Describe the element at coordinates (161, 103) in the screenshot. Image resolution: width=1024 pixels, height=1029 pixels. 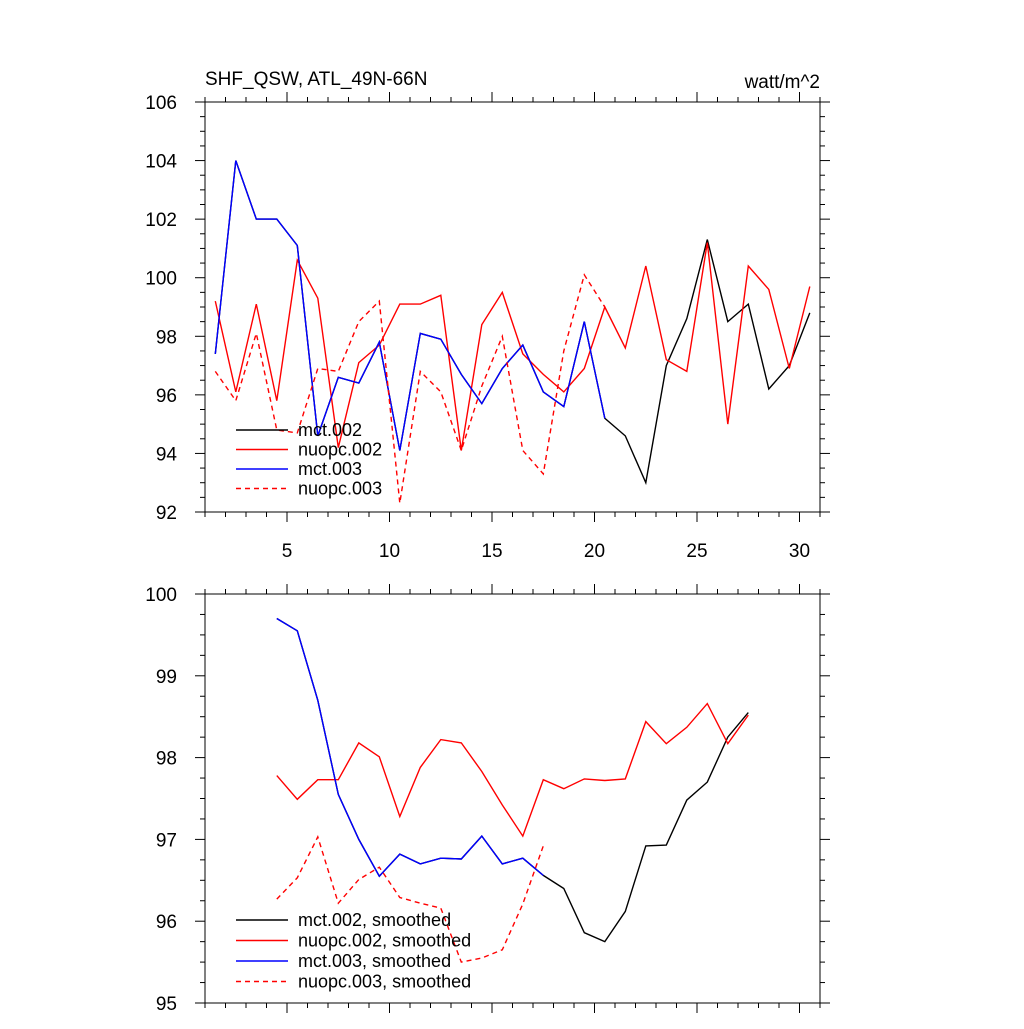
I see `y-tick-label: 106` at that location.